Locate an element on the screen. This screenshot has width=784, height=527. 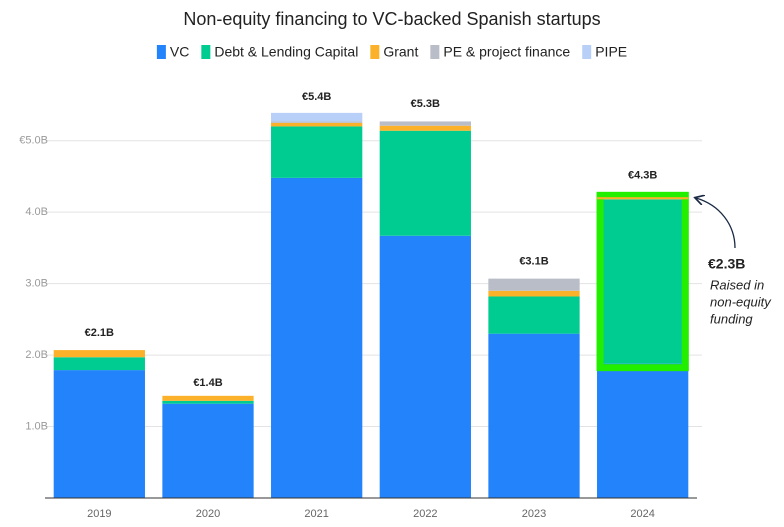
annotation-arrow is located at coordinates (716, 223).